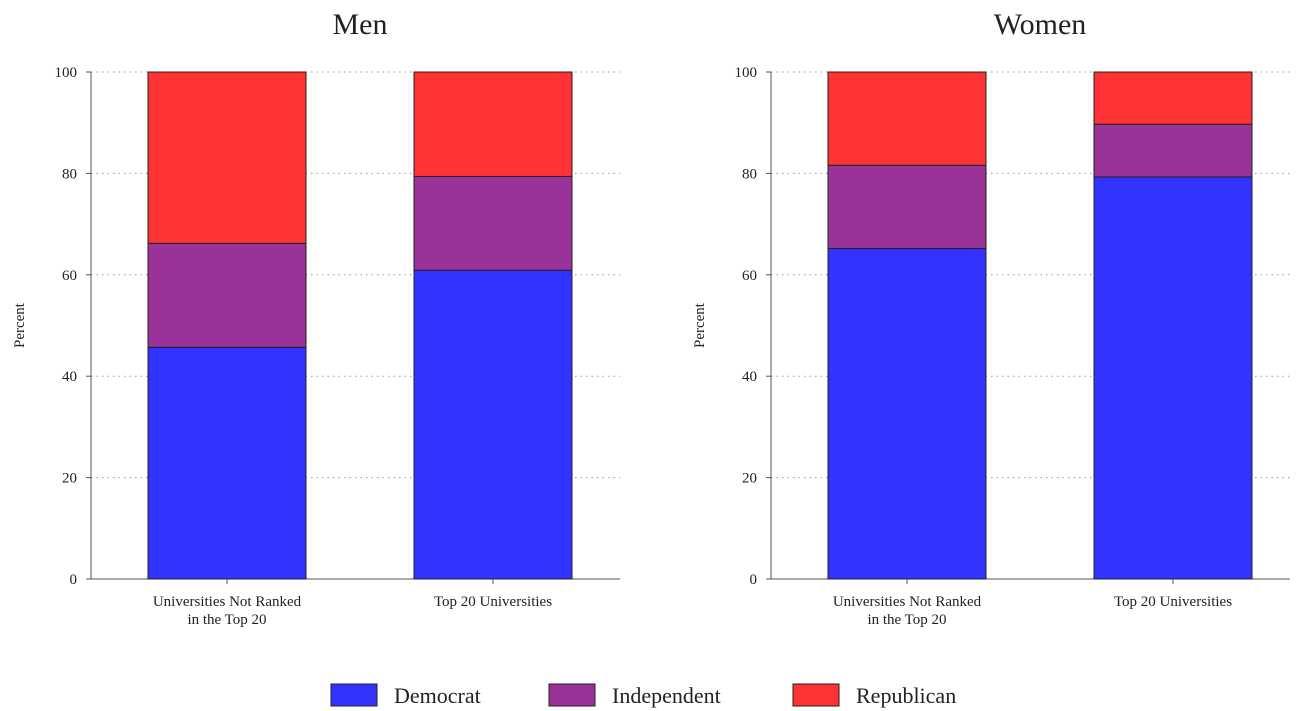 This screenshot has width=1298, height=711. I want to click on panel-title: Men, so click(360, 24).